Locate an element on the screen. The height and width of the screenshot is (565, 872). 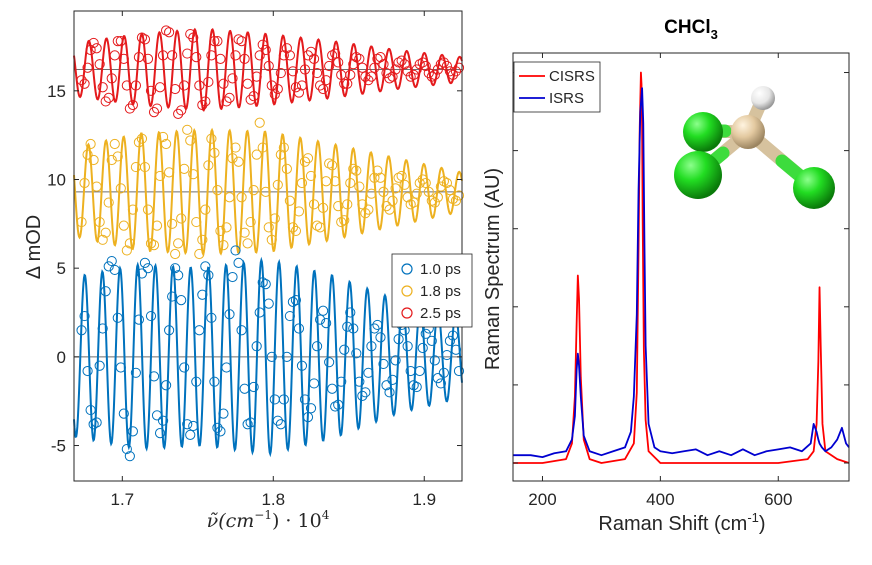
fit-curve-1-8-ps is located at coordinates (268, 192).